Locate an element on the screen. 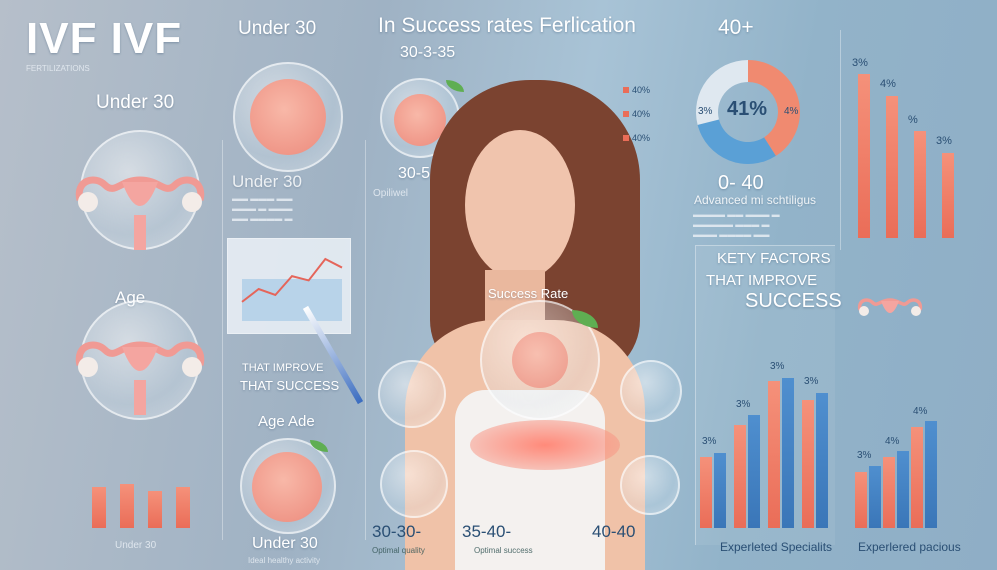 This screenshot has height=570, width=997. col1-bottom-sub: Ideal healthy activity is located at coordinates (284, 560).